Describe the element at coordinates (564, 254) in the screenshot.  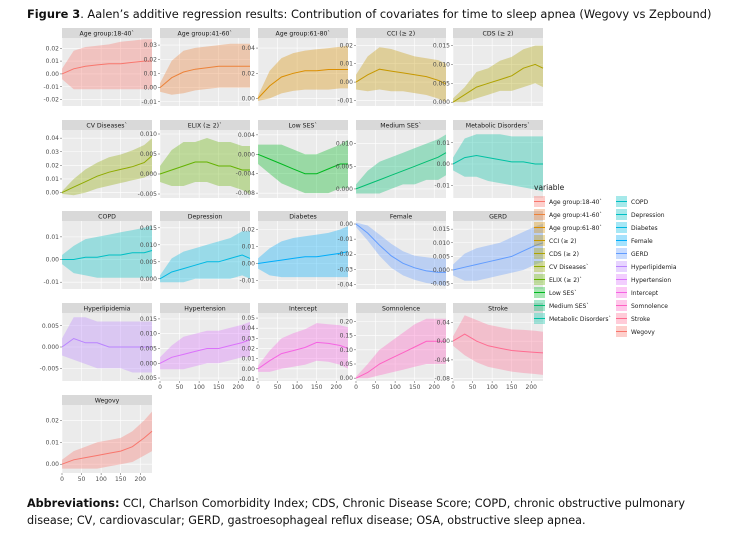
I see `legend-label: CDS (≥ 2)` at that location.